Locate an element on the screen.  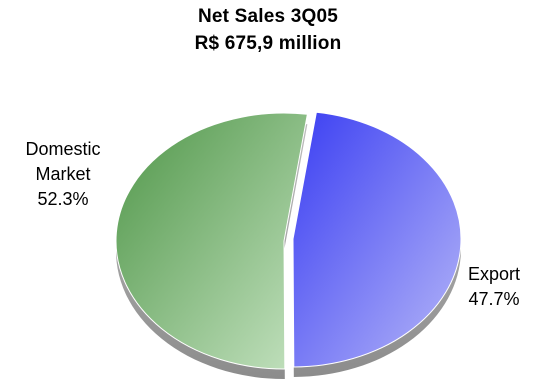
domestic-market-label: Domestic Market 52.3% is located at coordinates (63, 174).